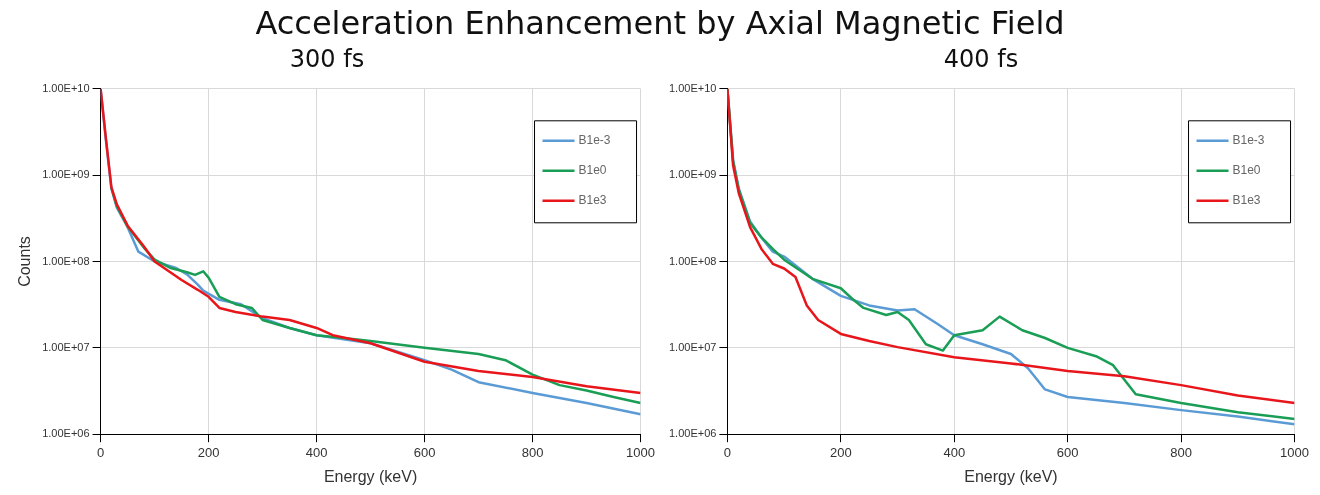  What do you see at coordinates (25, 261) in the screenshot?
I see `y-axis-title: Counts` at bounding box center [25, 261].